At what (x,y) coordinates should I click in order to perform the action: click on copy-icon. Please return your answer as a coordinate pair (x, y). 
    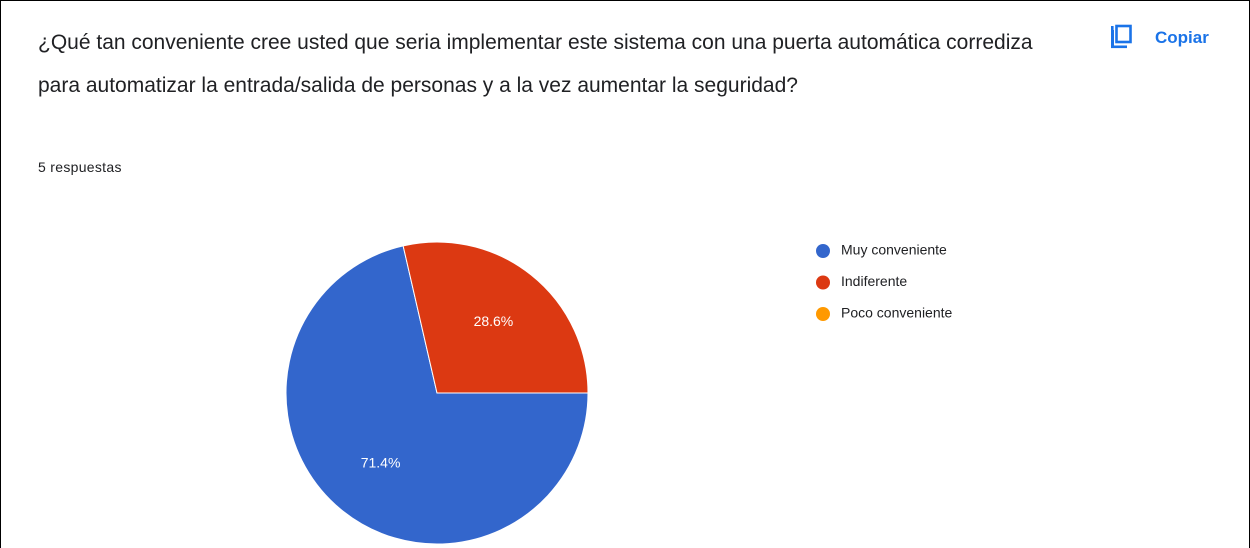
    Looking at the image, I should click on (1121, 36).